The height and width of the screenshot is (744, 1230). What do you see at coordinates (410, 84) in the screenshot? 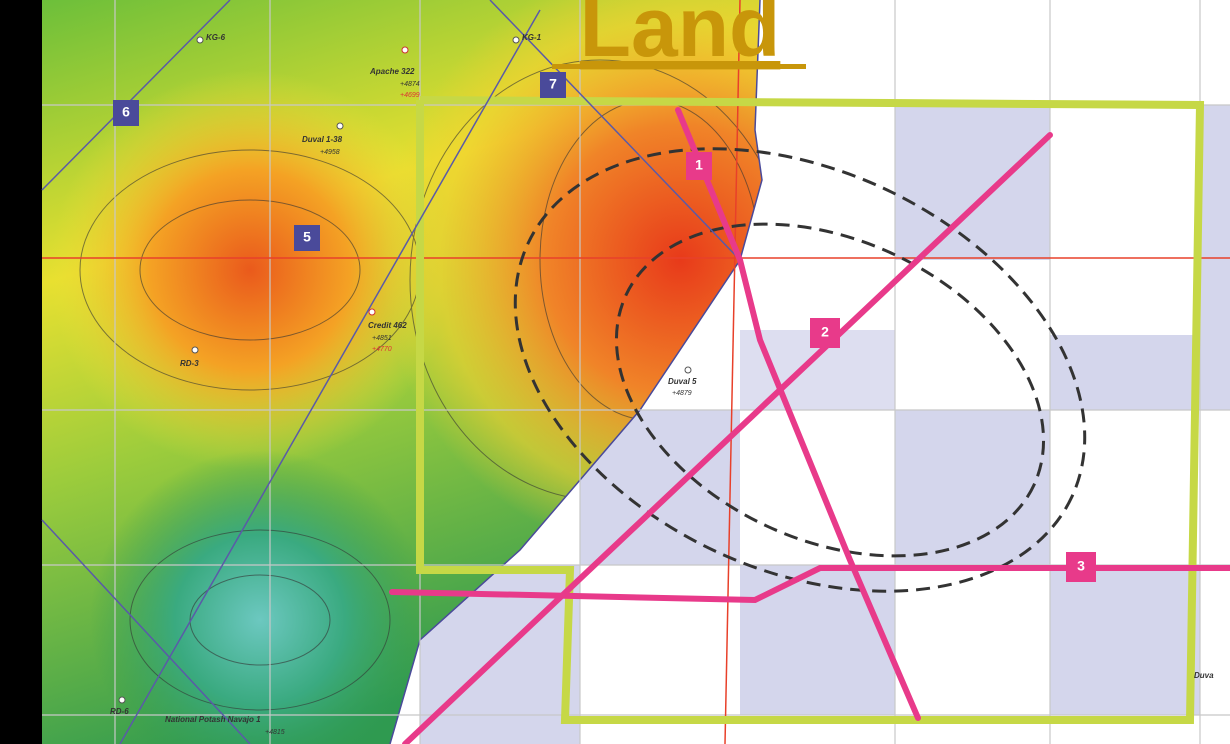
I see `well-depth: +4874` at bounding box center [410, 84].